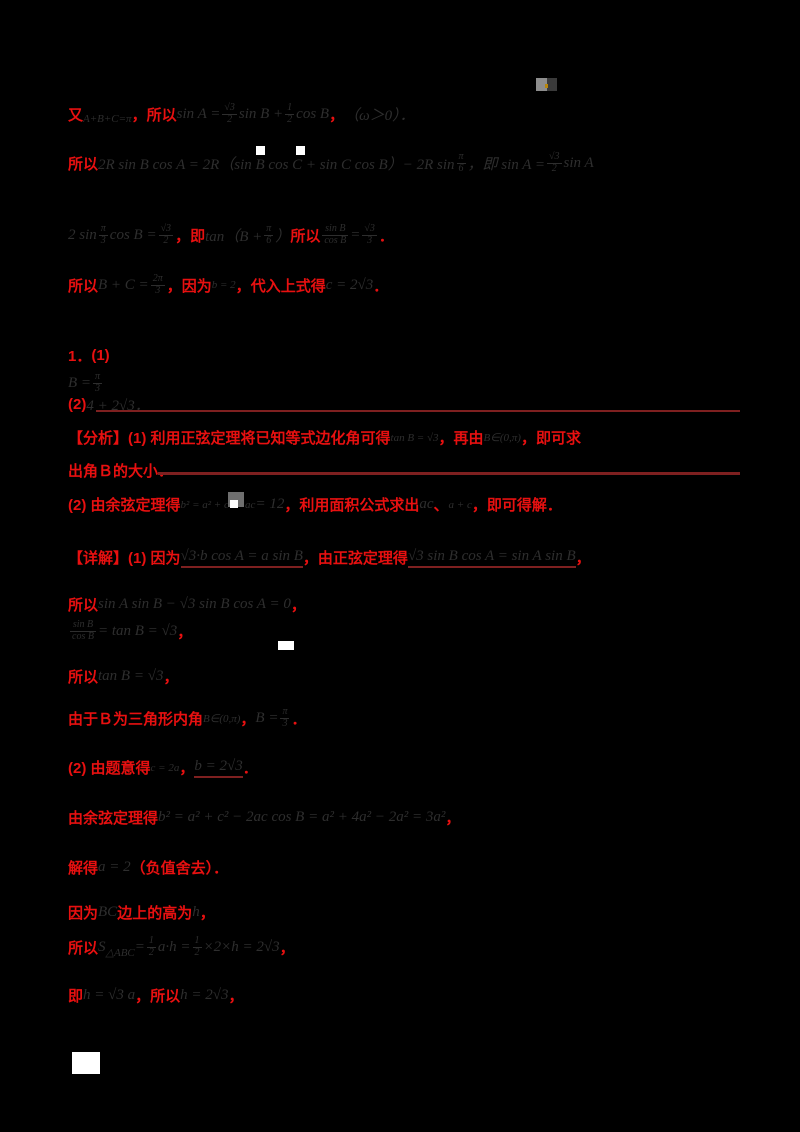 Image resolution: width=800 pixels, height=1132 pixels. I want to click on fraction-numerator: 1, so click(290, 107).